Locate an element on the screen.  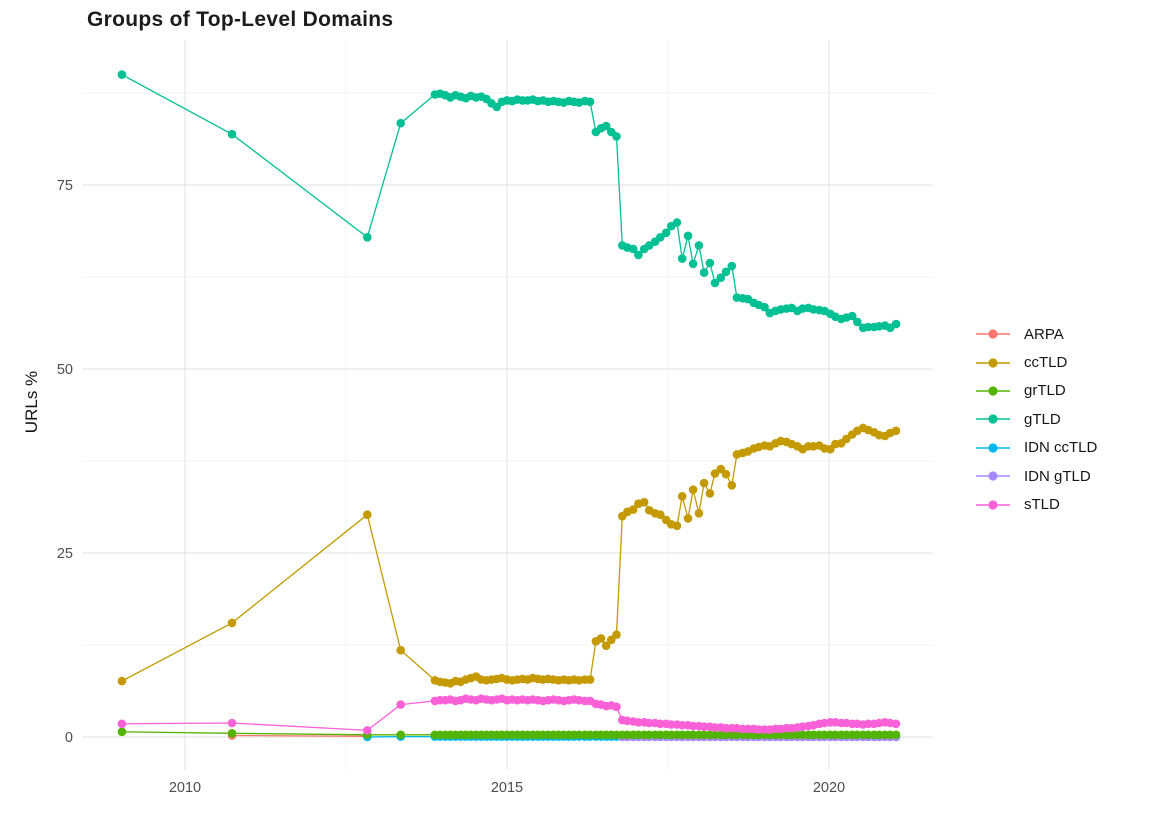
y-tick-label: 25 is located at coordinates (65, 554).